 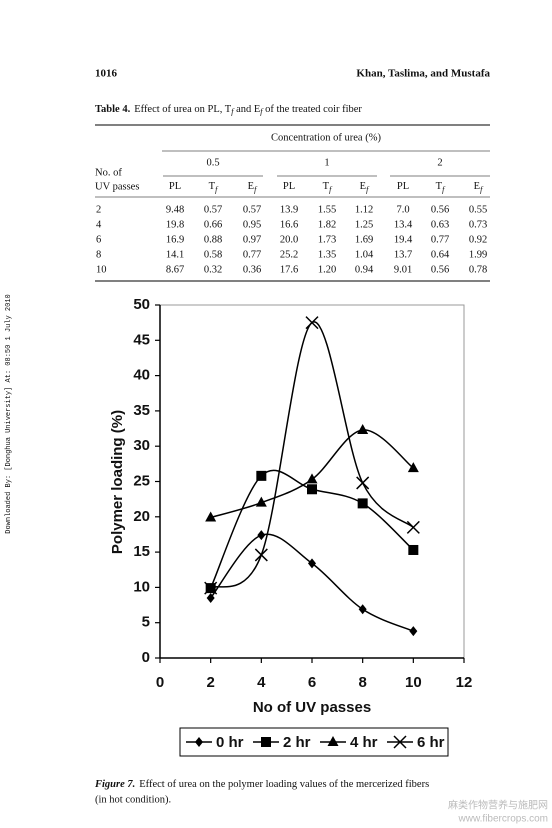 What do you see at coordinates (261, 682) in the screenshot?
I see `x-tick-label: 4` at bounding box center [261, 682].